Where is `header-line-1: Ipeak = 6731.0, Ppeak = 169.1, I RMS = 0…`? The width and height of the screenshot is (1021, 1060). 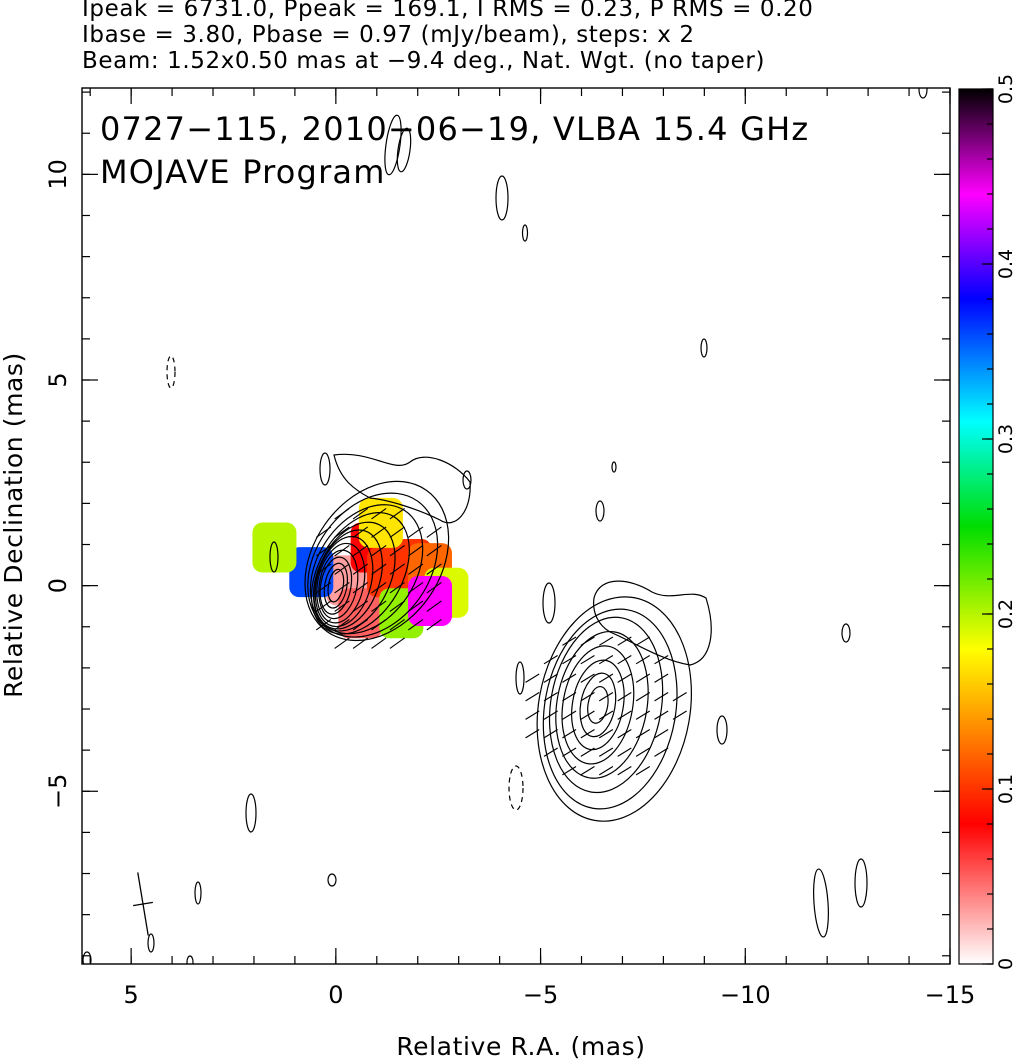 header-line-1: Ipeak = 6731.0, Ppeak = 169.1, I RMS = 0… is located at coordinates (448, 11).